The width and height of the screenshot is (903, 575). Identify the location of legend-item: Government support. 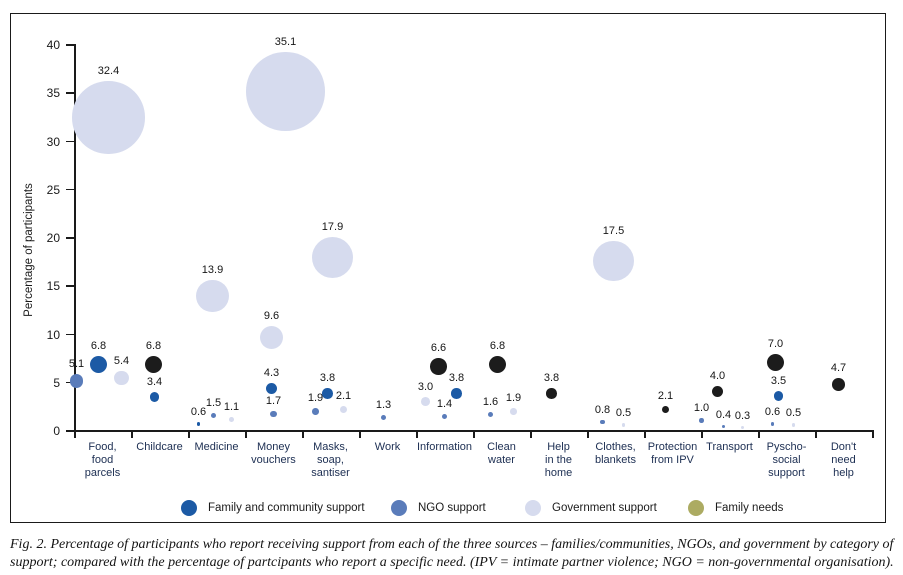
(591, 508).